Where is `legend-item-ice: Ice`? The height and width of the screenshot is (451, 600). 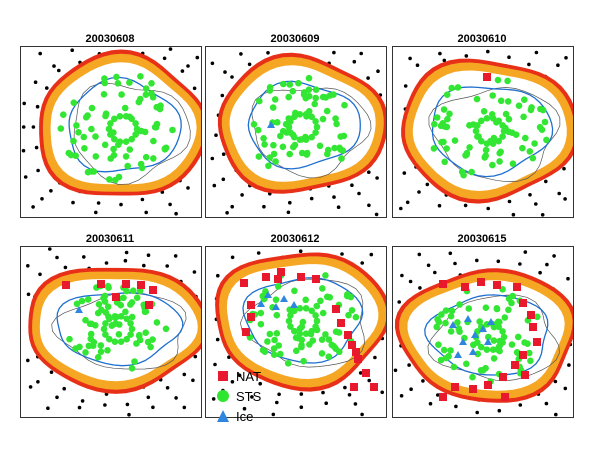
legend-item-ice: Ice is located at coordinates (238, 416).